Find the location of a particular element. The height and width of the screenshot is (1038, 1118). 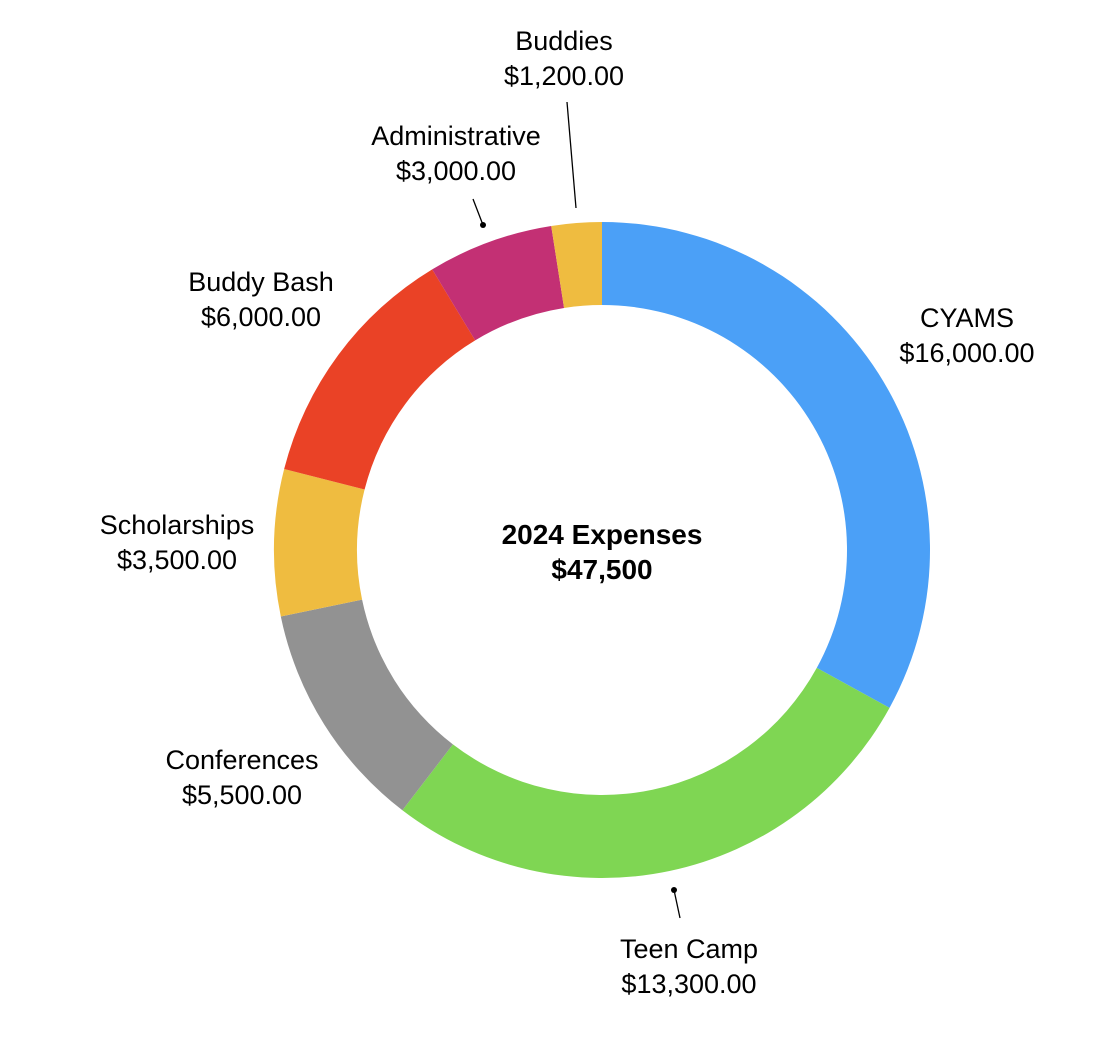

slice-label-name: Buddies is located at coordinates (564, 41).